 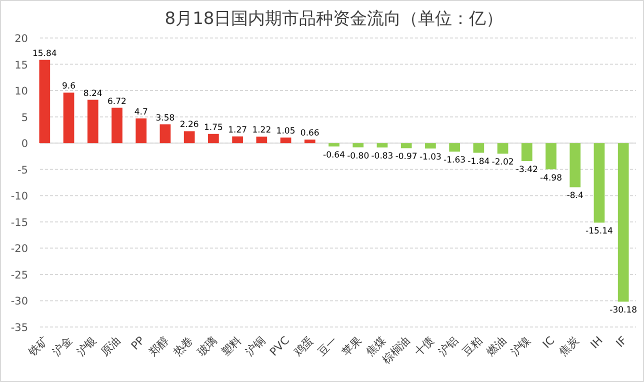 What do you see at coordinates (19, 328) in the screenshot?
I see `y-tick-label: -35` at bounding box center [19, 328].